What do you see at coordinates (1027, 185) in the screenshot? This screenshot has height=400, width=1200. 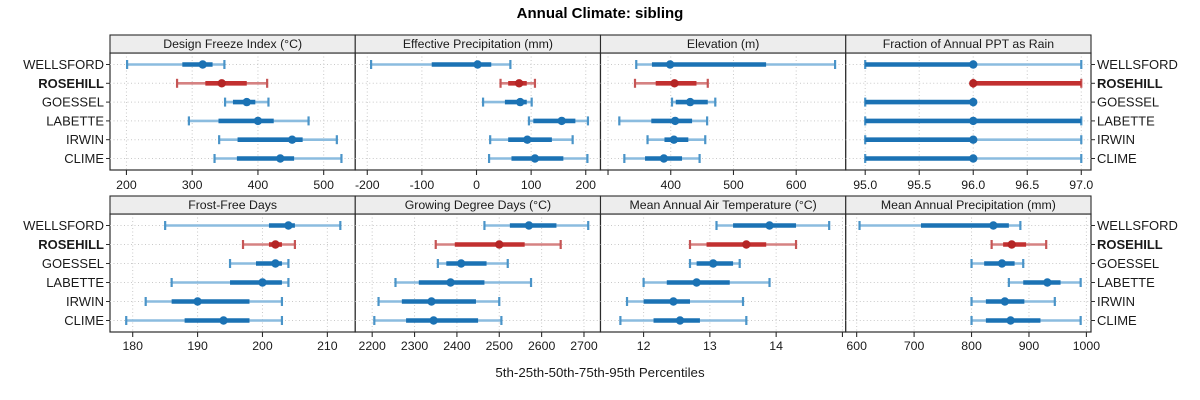 I see `axis-tick-label: 96.5` at bounding box center [1027, 185].